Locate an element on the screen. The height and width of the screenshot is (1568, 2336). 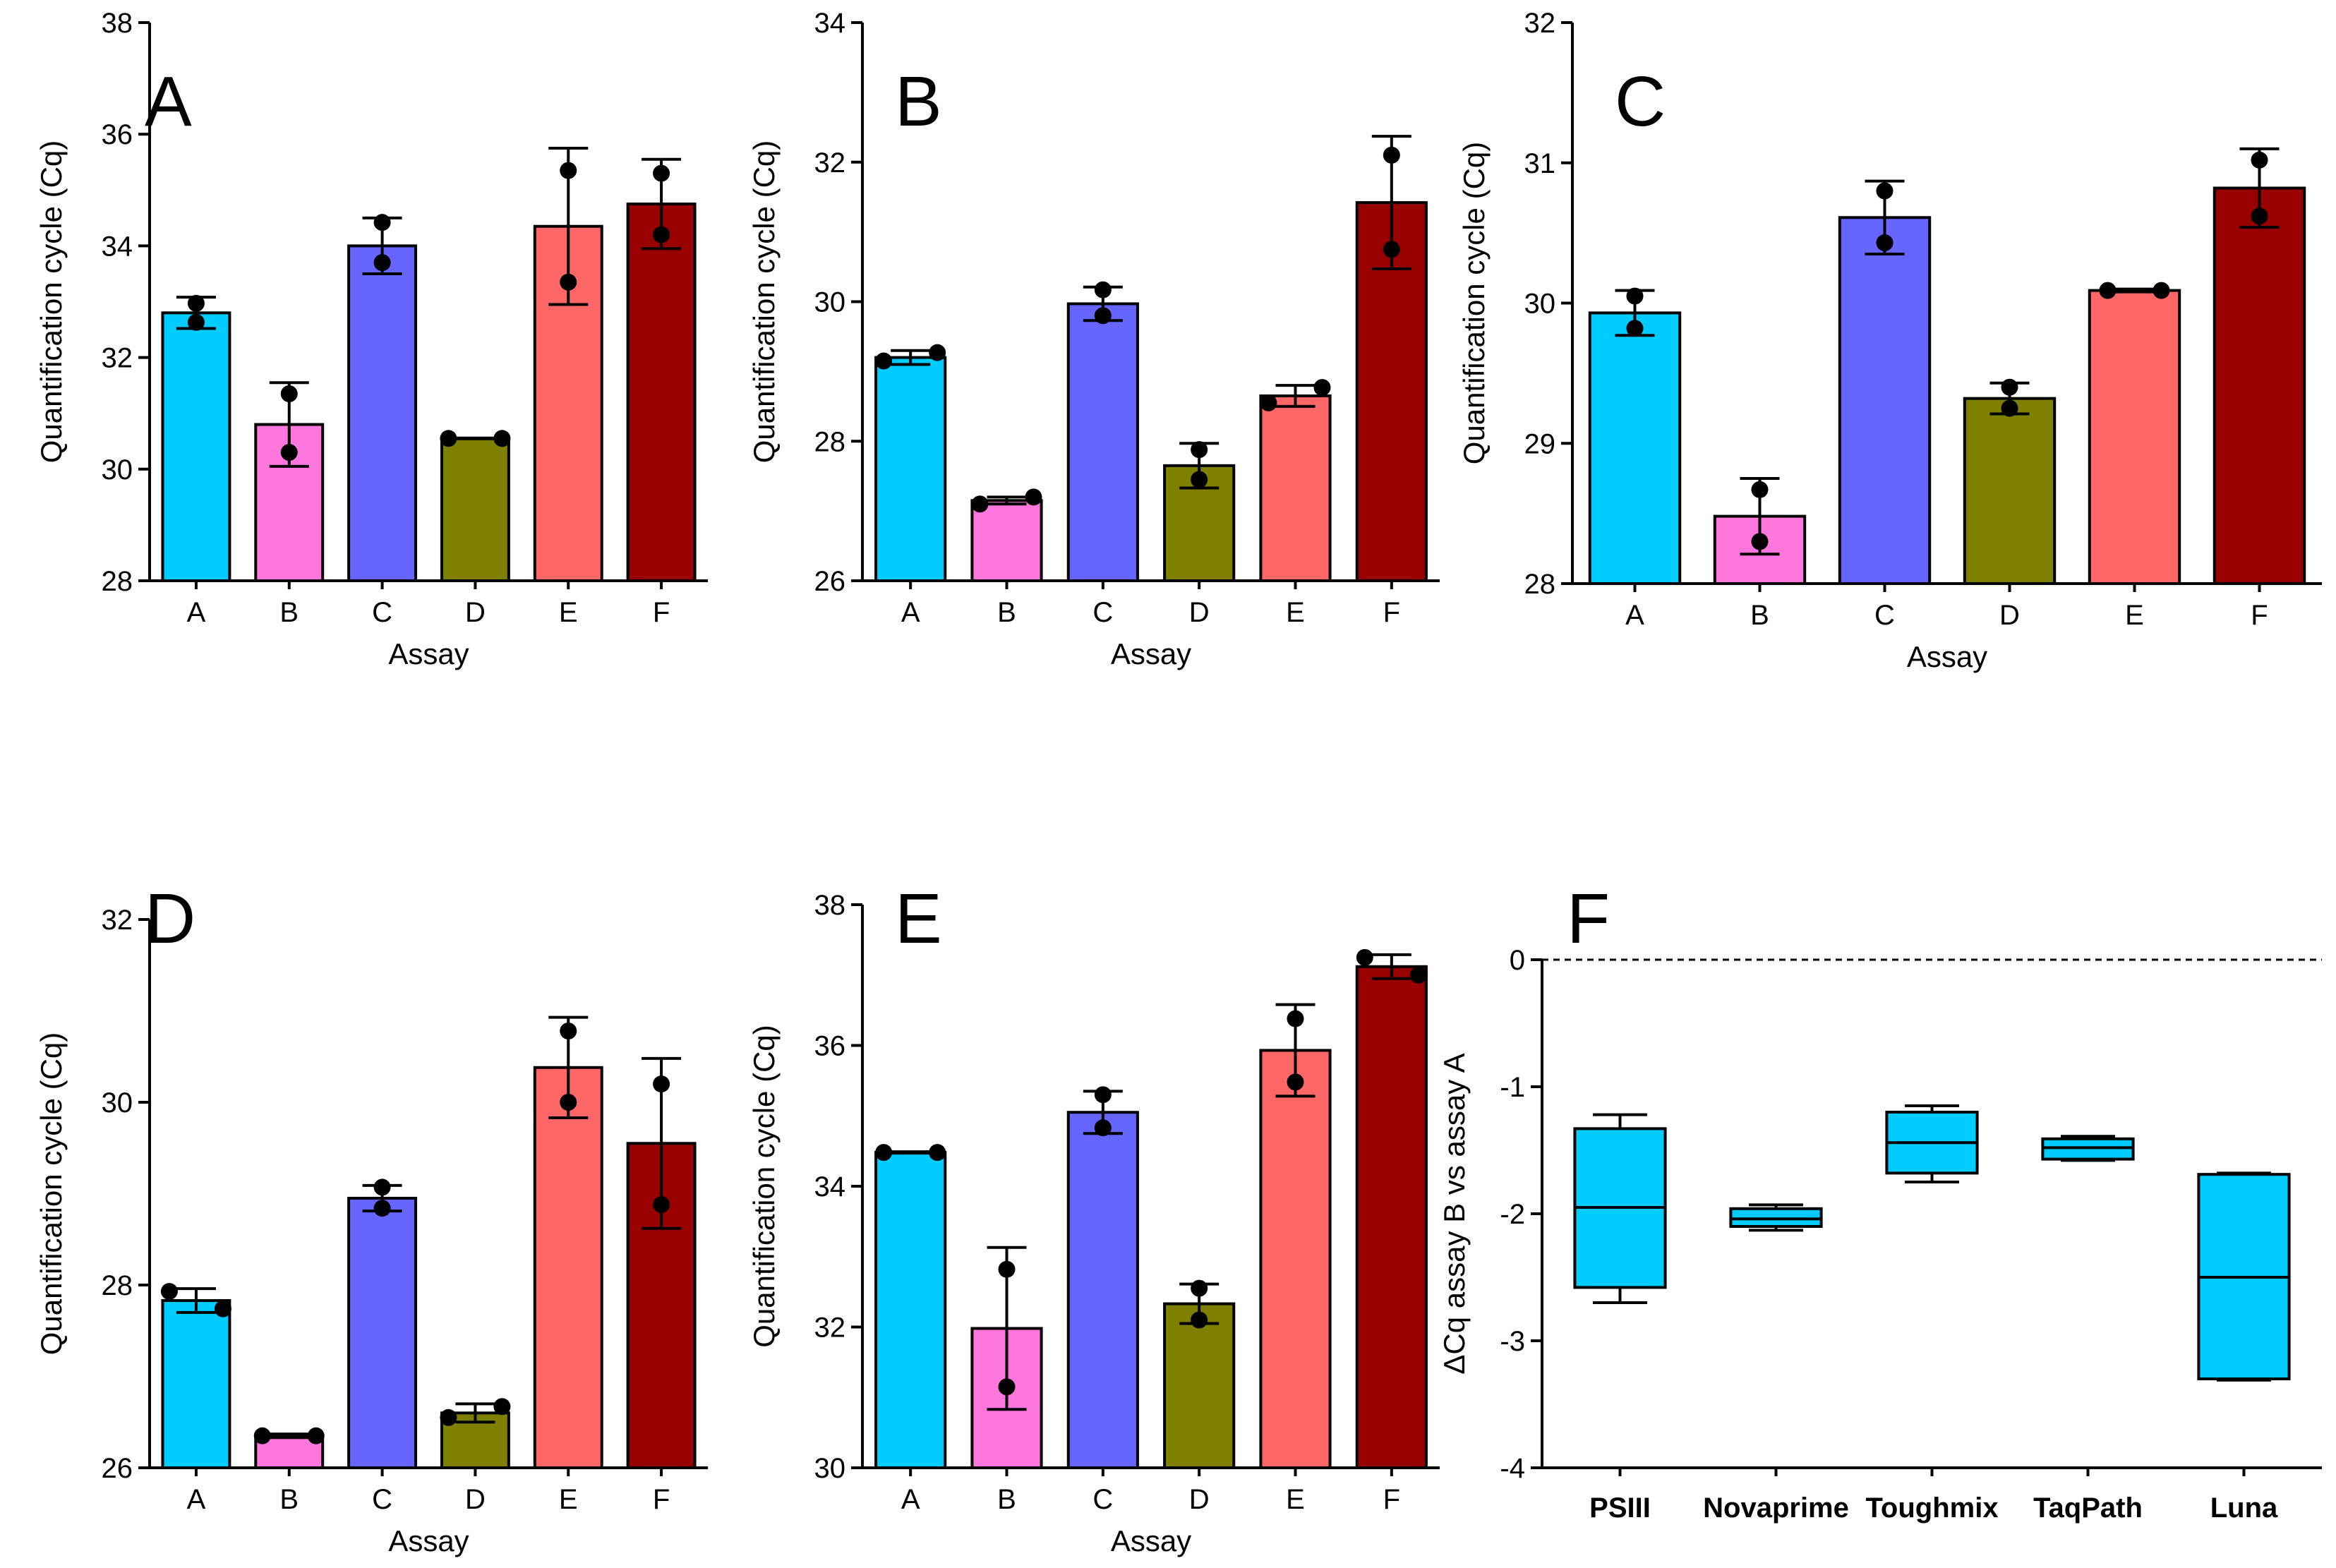
x-tick-label: Toughmix is located at coordinates (1931, 1508).